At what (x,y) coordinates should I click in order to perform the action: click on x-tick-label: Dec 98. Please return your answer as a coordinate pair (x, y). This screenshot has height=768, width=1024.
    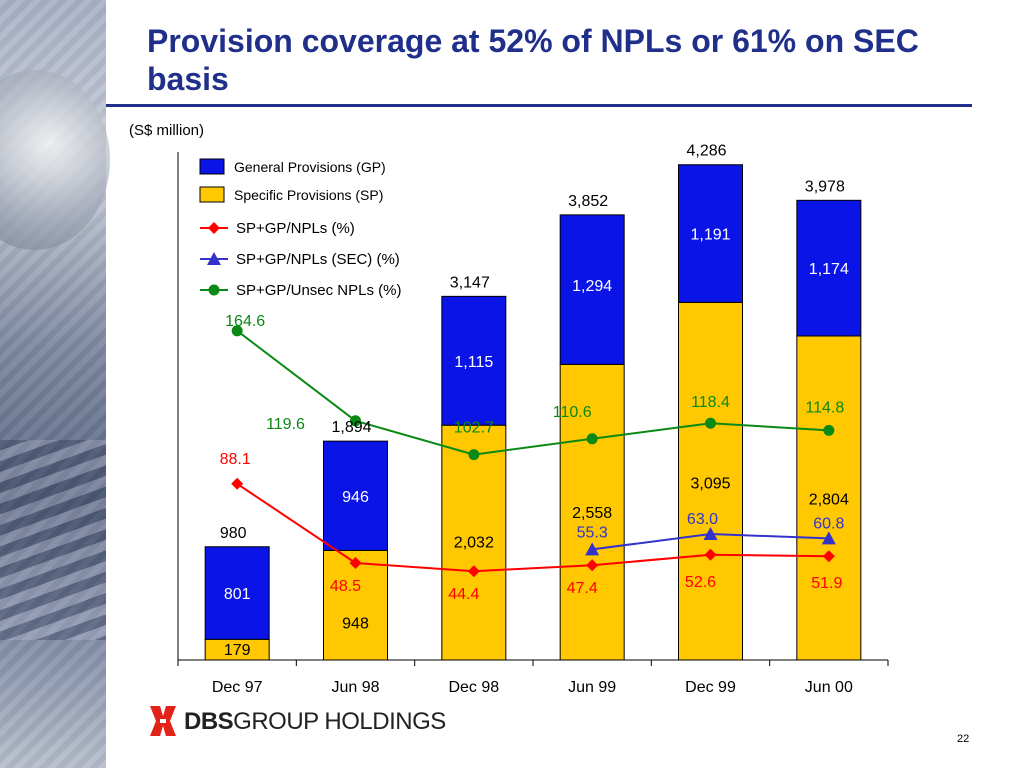
    Looking at the image, I should click on (473, 687).